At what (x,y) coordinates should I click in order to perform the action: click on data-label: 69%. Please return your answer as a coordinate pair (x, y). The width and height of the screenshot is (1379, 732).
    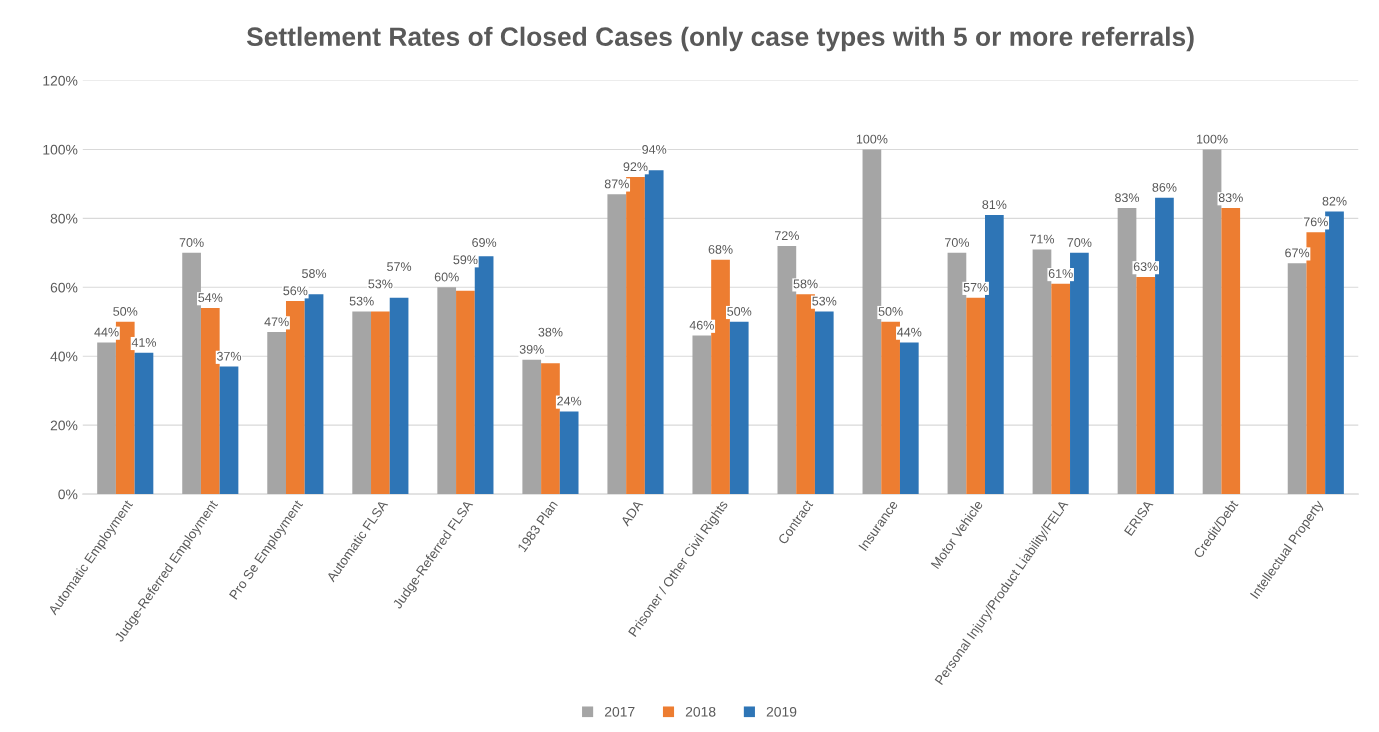
    Looking at the image, I should click on (484, 242).